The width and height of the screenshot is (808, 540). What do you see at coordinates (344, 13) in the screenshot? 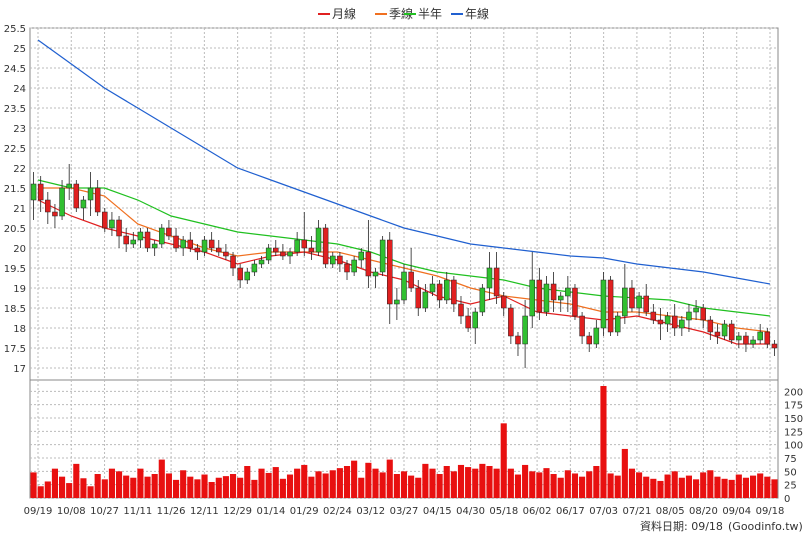
I see `legend-label-0: 月線` at bounding box center [344, 13].